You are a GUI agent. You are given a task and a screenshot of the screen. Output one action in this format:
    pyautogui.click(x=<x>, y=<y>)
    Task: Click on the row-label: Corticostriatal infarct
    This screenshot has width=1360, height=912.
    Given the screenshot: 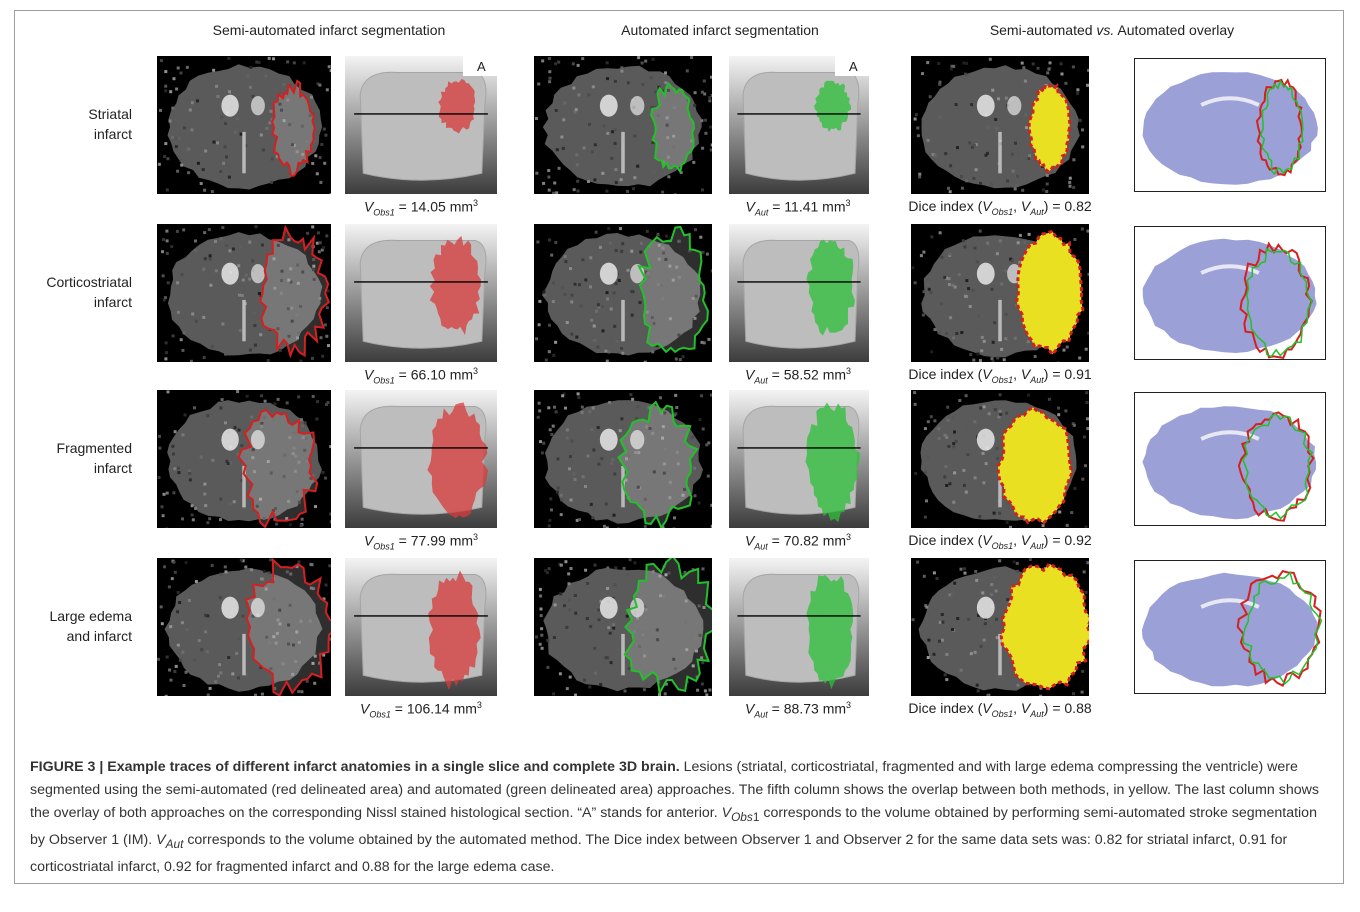 What is the action you would take?
    pyautogui.click(x=89, y=292)
    